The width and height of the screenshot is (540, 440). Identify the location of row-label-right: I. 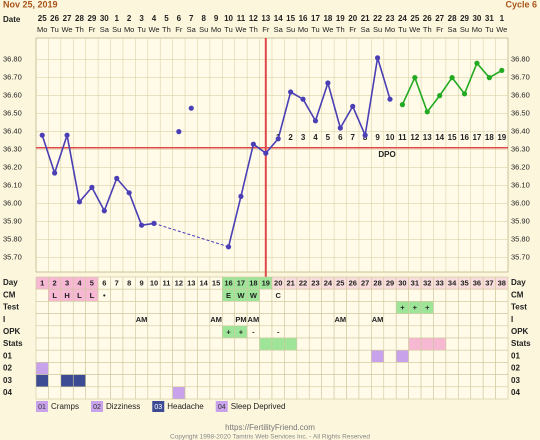
(512, 319).